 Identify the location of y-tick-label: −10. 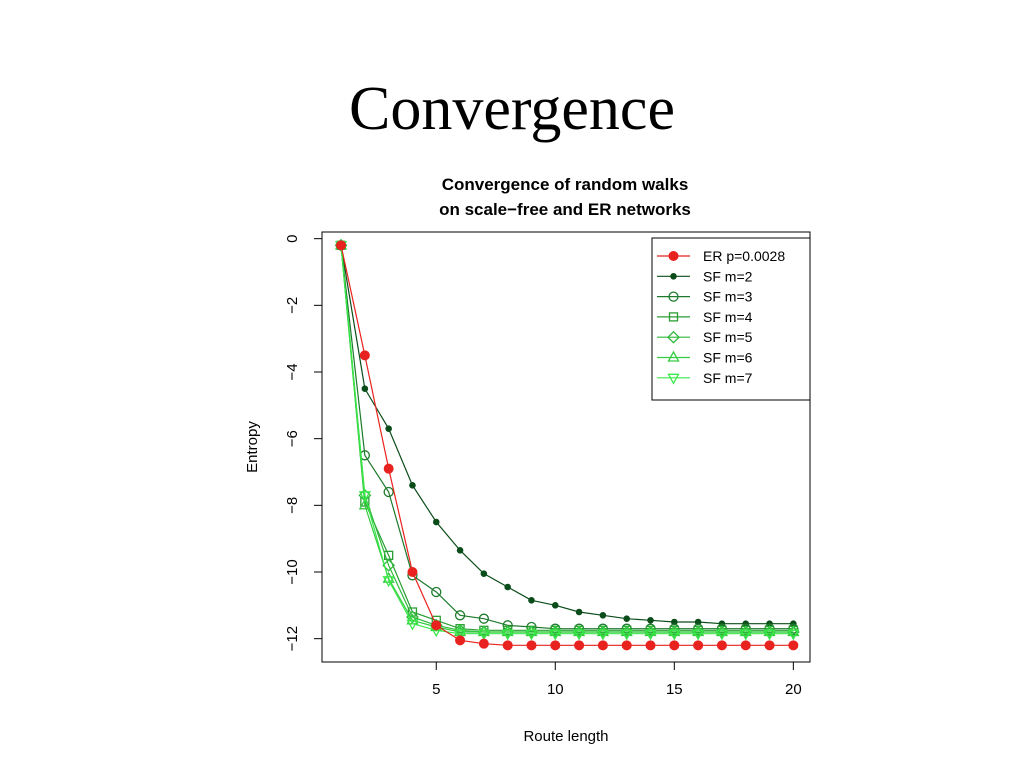
(292, 571).